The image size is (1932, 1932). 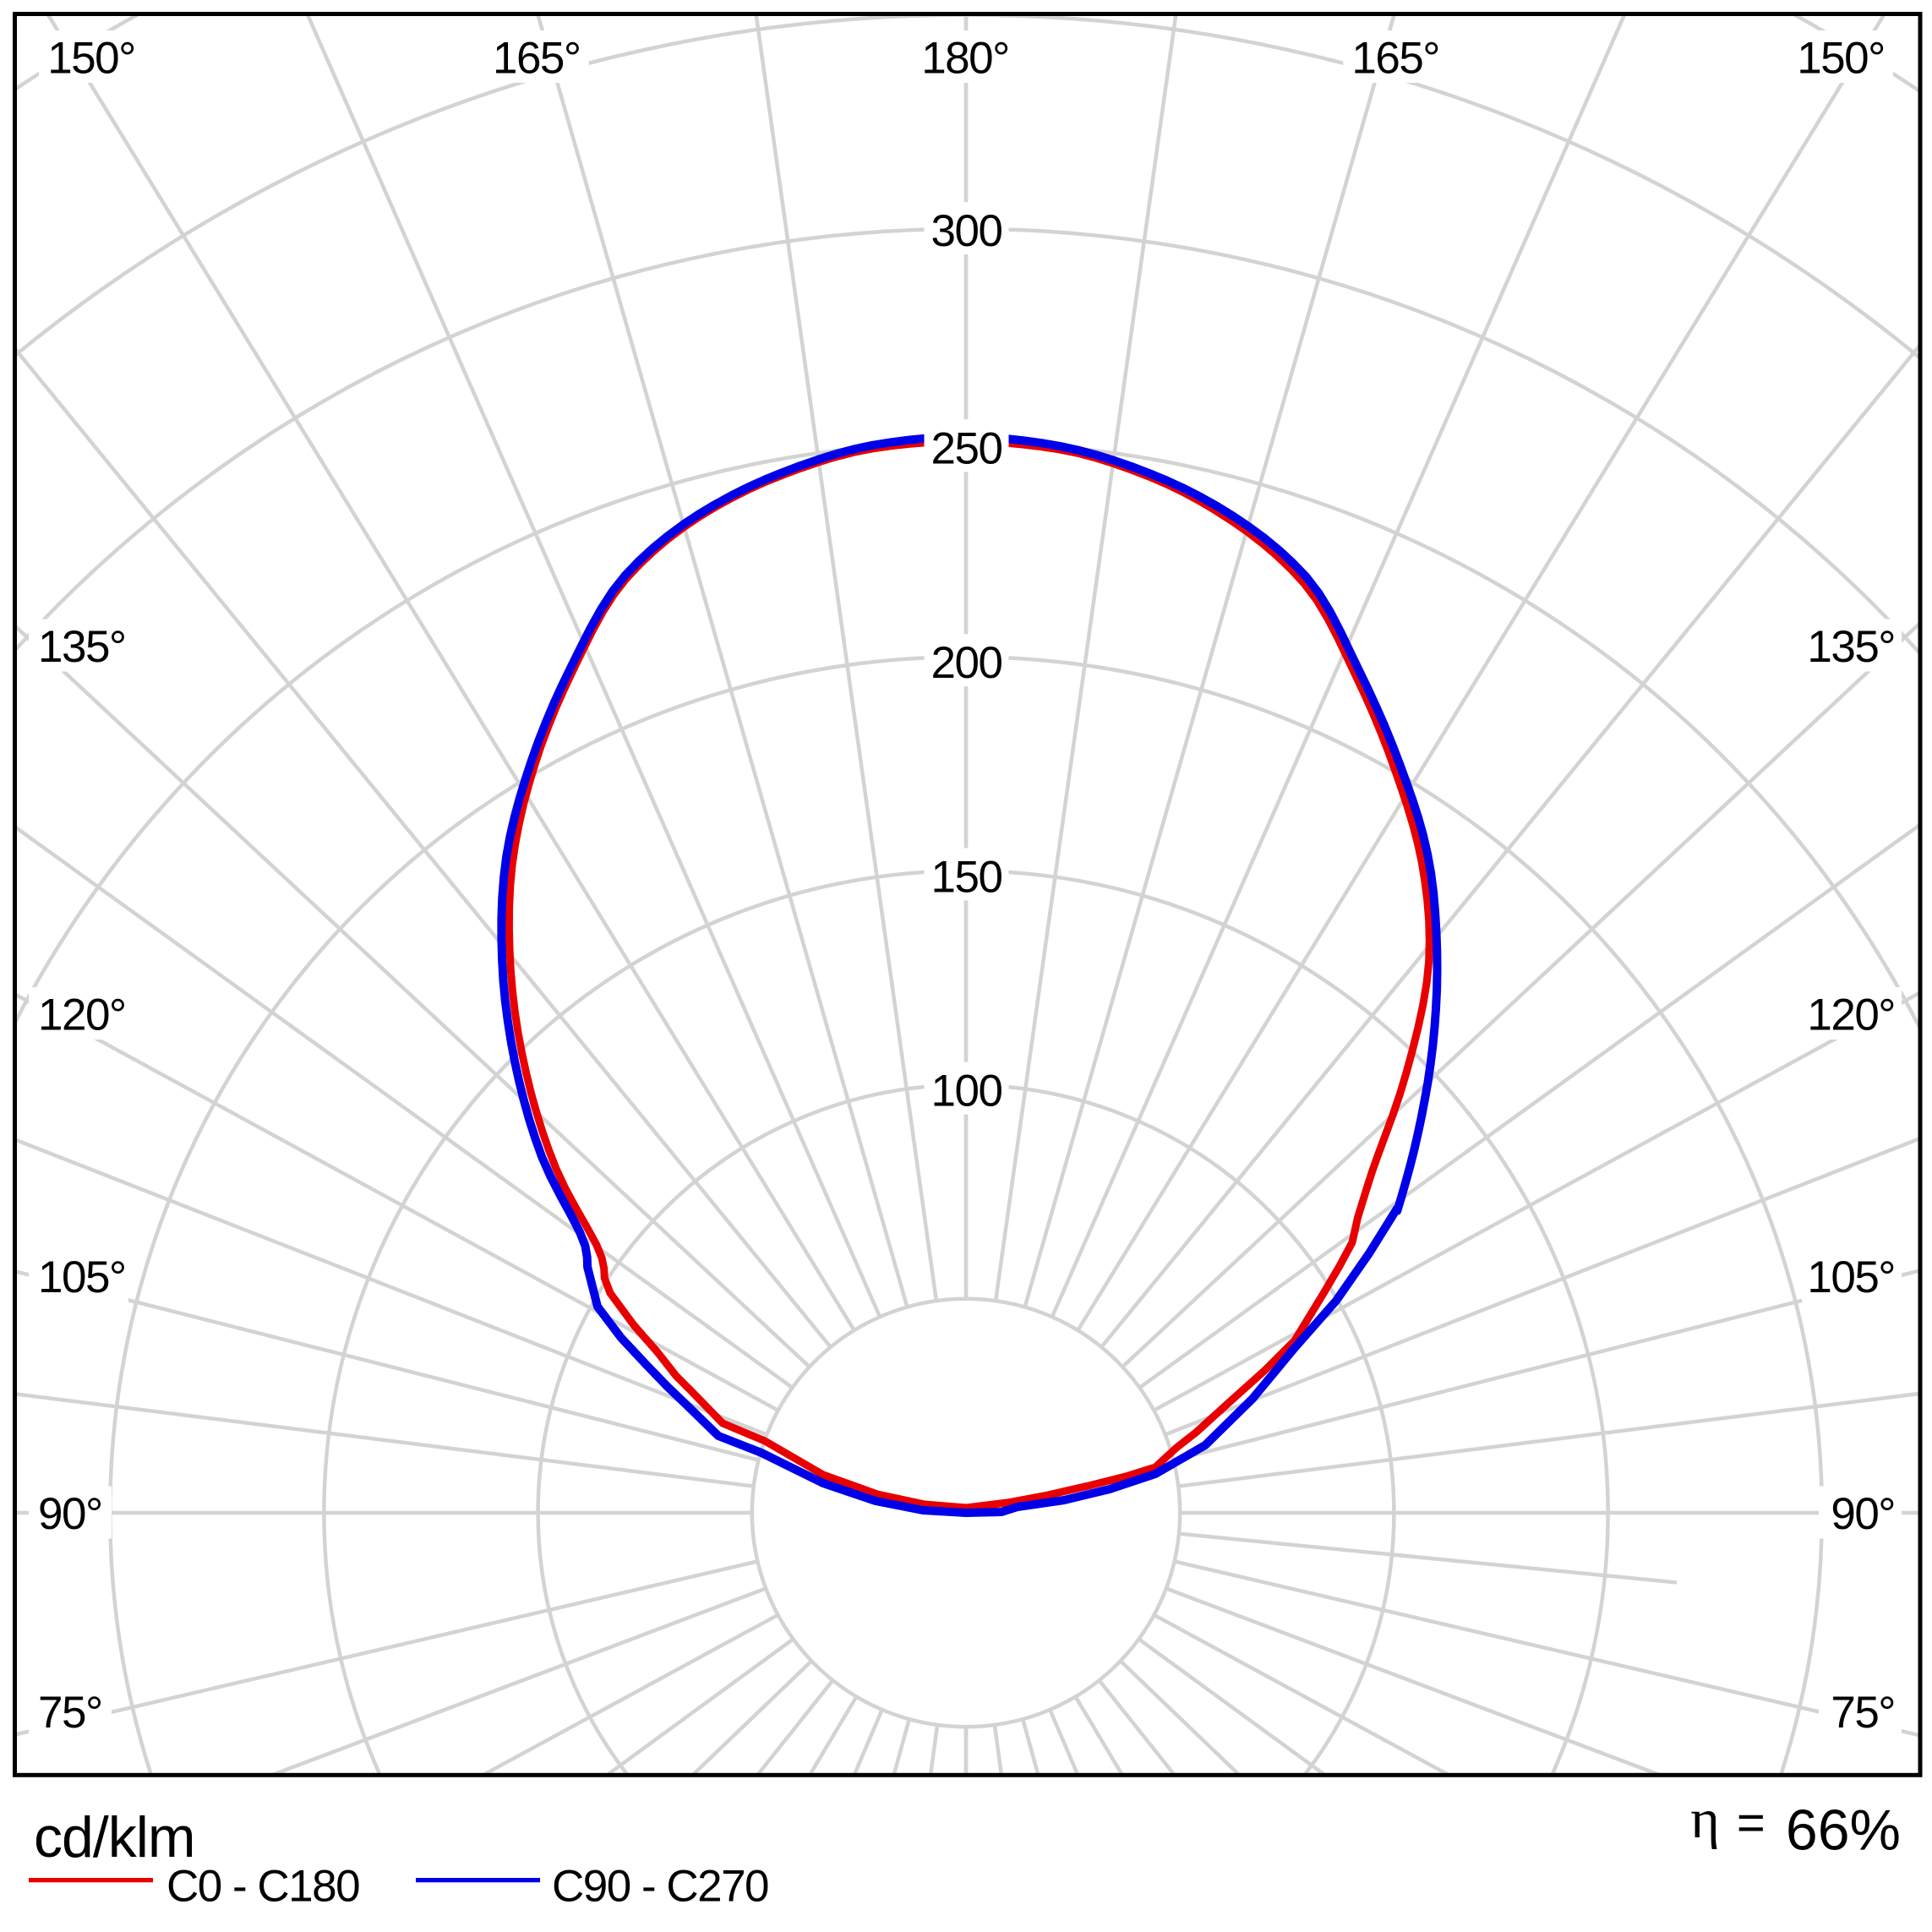 I want to click on svg-text: 250, so click(x=966, y=448).